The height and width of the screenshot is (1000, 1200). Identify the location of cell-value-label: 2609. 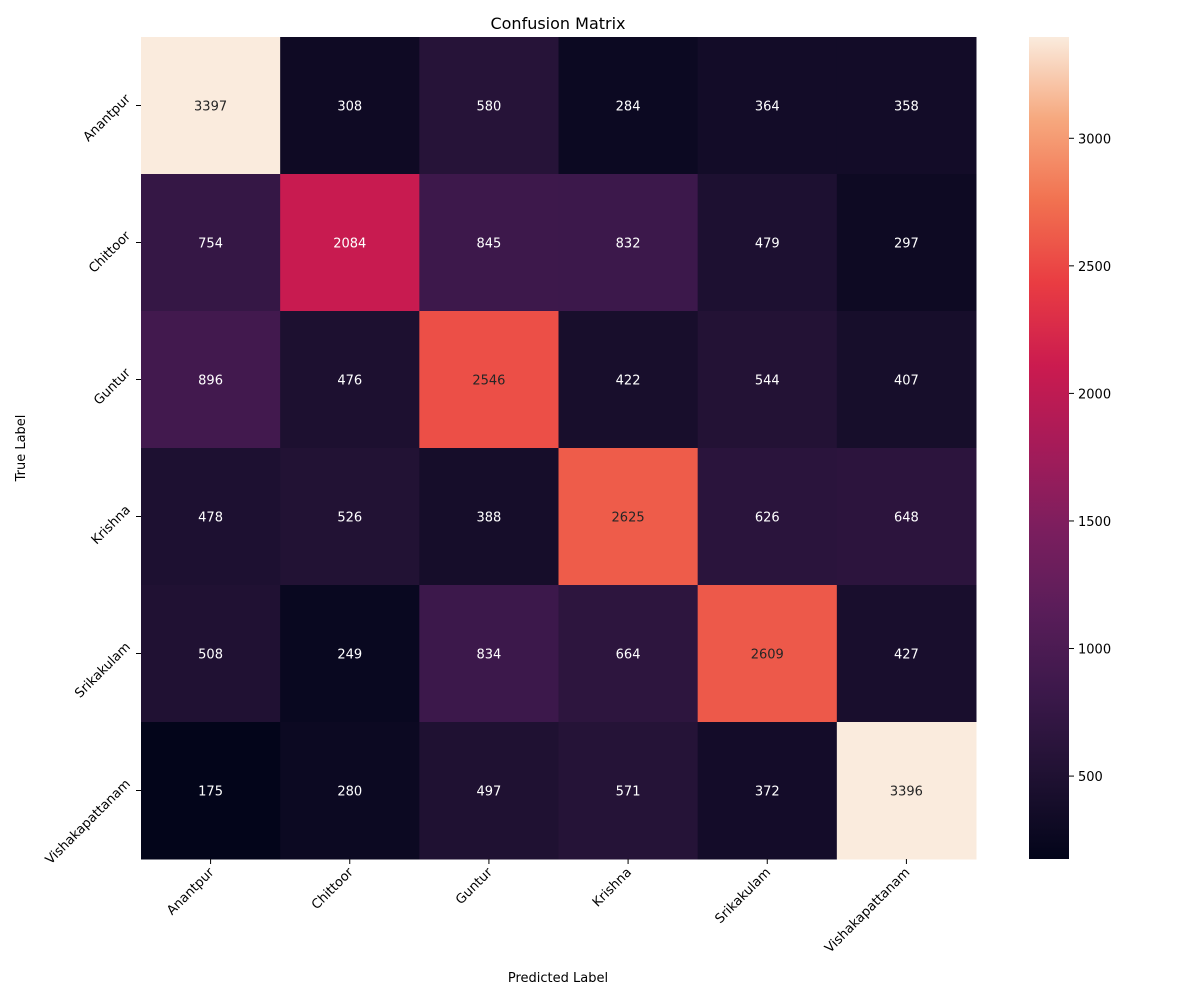
(767, 655).